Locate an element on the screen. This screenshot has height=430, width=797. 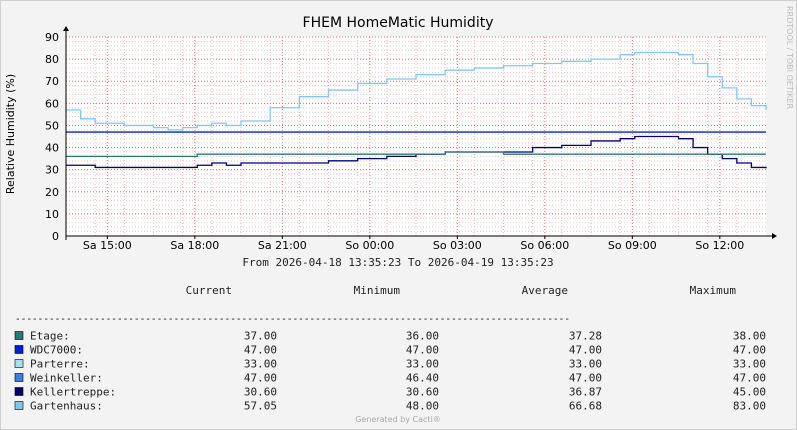
y-tick-label: 40 is located at coordinates (52, 148).